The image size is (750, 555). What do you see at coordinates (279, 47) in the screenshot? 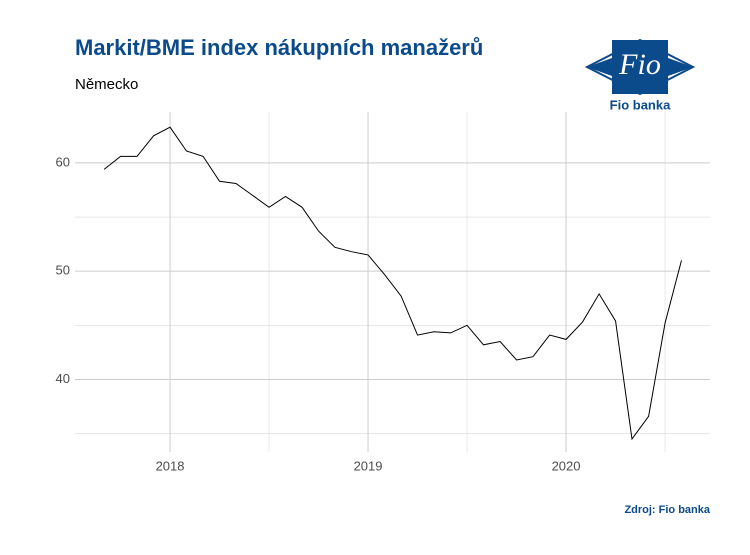
I see `chart-title: Markit/BME index nákupních manažerů` at bounding box center [279, 47].